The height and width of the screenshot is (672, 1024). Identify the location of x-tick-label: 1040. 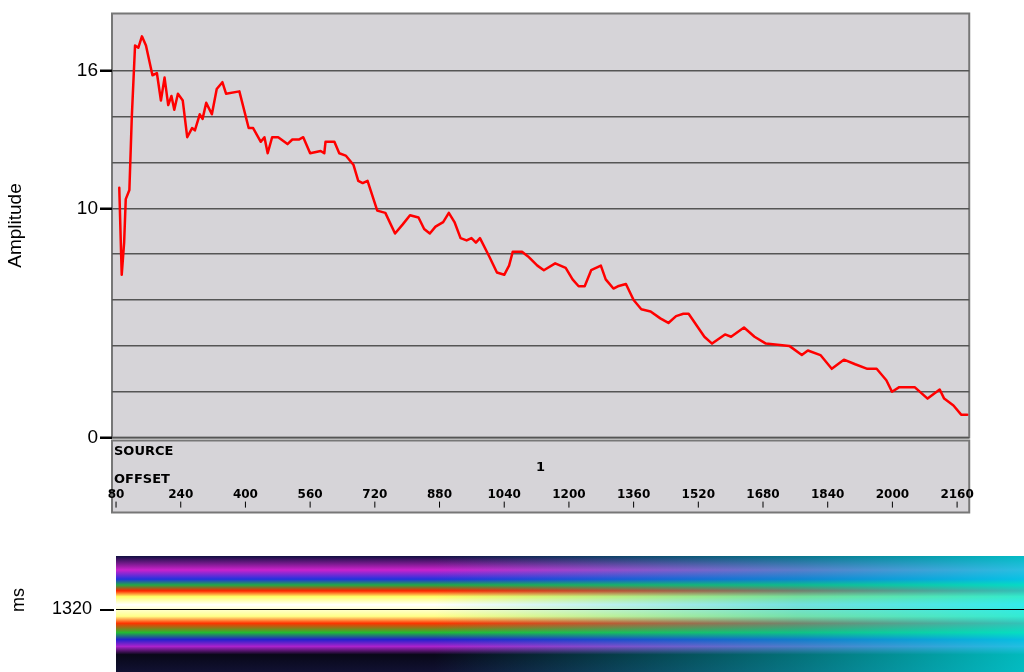
(504, 493).